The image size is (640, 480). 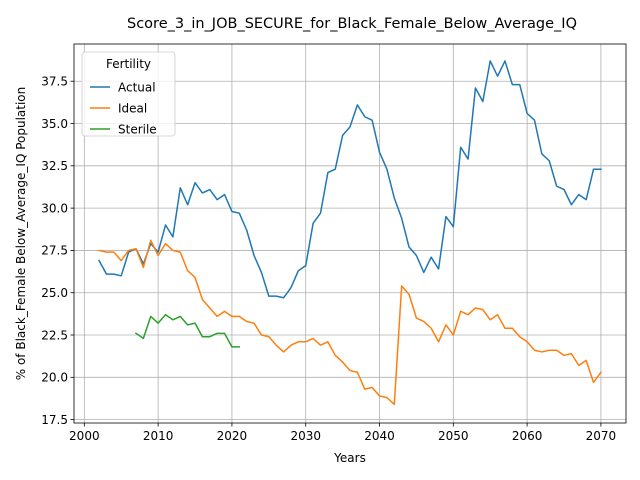 What do you see at coordinates (601, 436) in the screenshot?
I see `x-tick-label: 2070` at bounding box center [601, 436].